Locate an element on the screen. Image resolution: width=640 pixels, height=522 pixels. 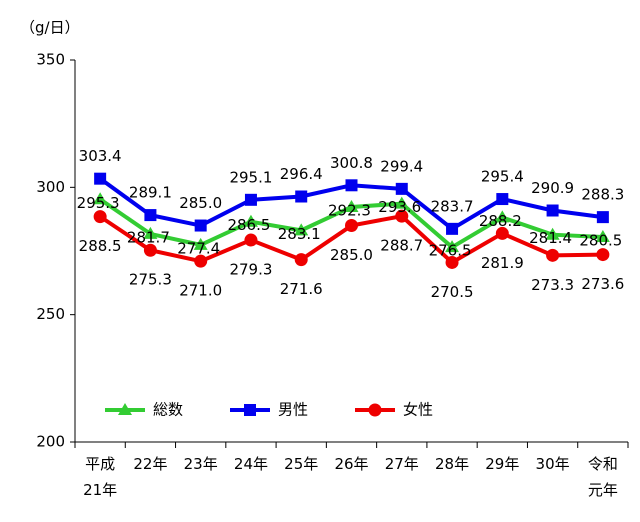
data-label: 273.3 is located at coordinates (552, 285).